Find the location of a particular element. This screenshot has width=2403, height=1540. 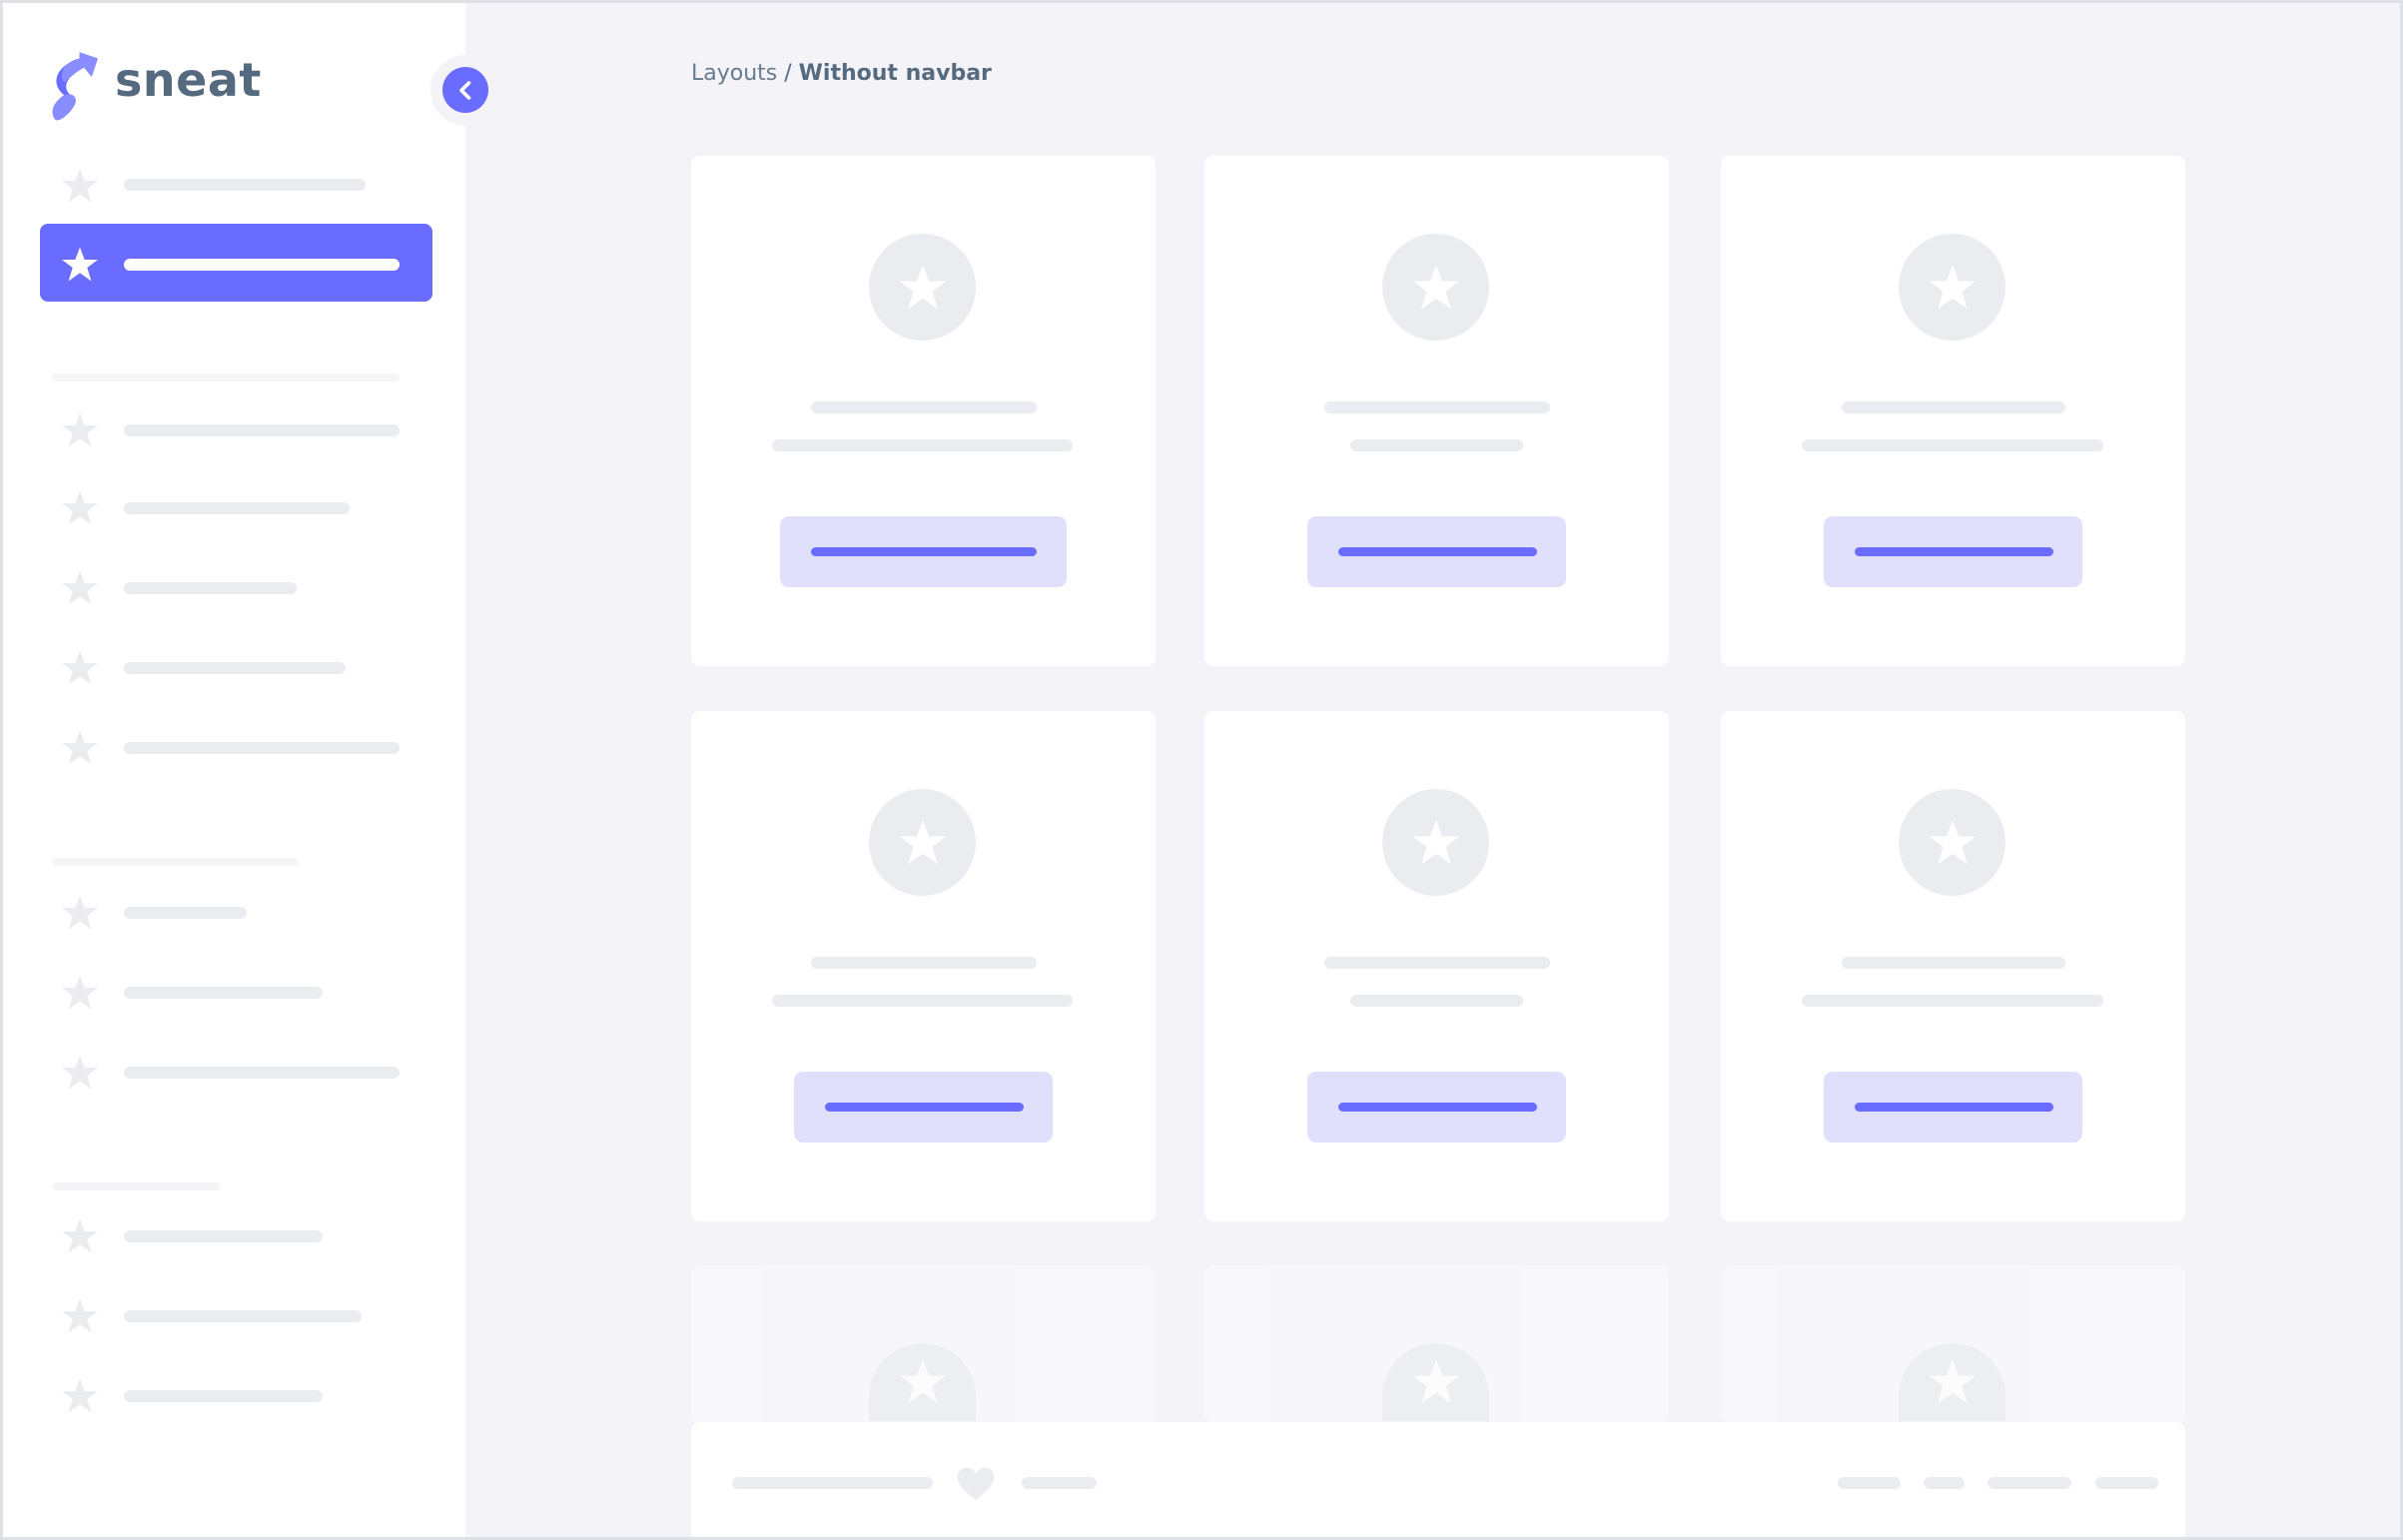

sneat-logo-icon is located at coordinates (73, 86).